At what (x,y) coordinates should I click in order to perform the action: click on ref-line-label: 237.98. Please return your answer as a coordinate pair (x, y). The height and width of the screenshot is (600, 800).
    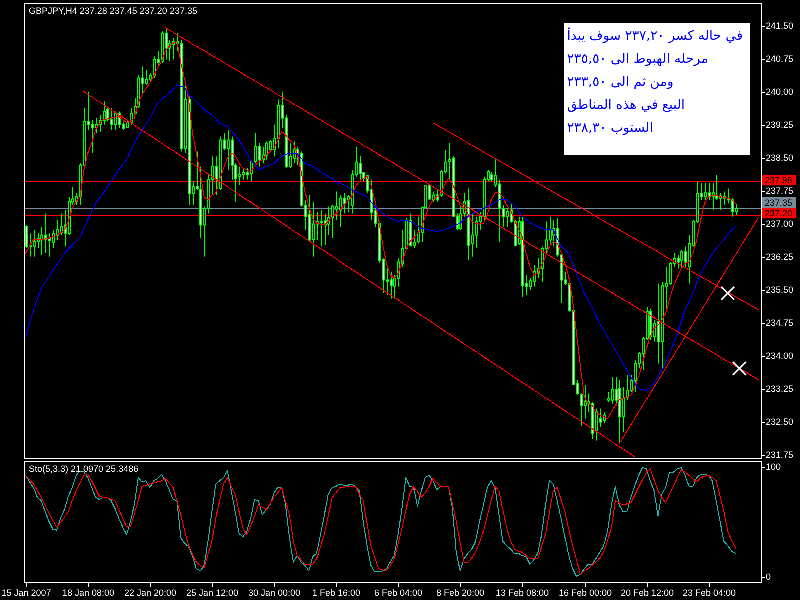
    Looking at the image, I should click on (779, 180).